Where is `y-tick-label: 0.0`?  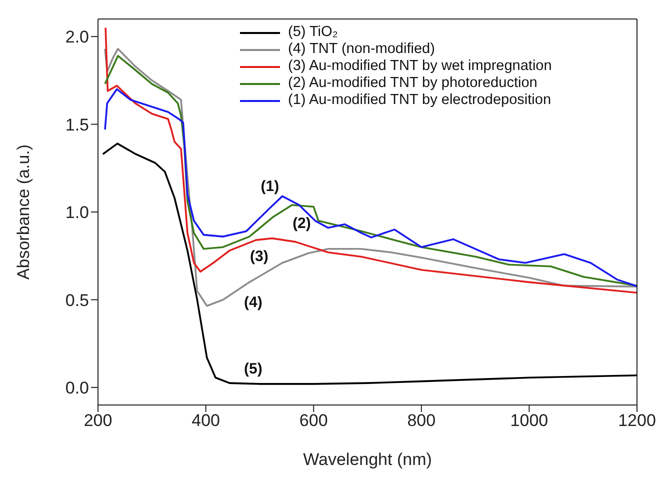
y-tick-label: 0.0 is located at coordinates (77, 388).